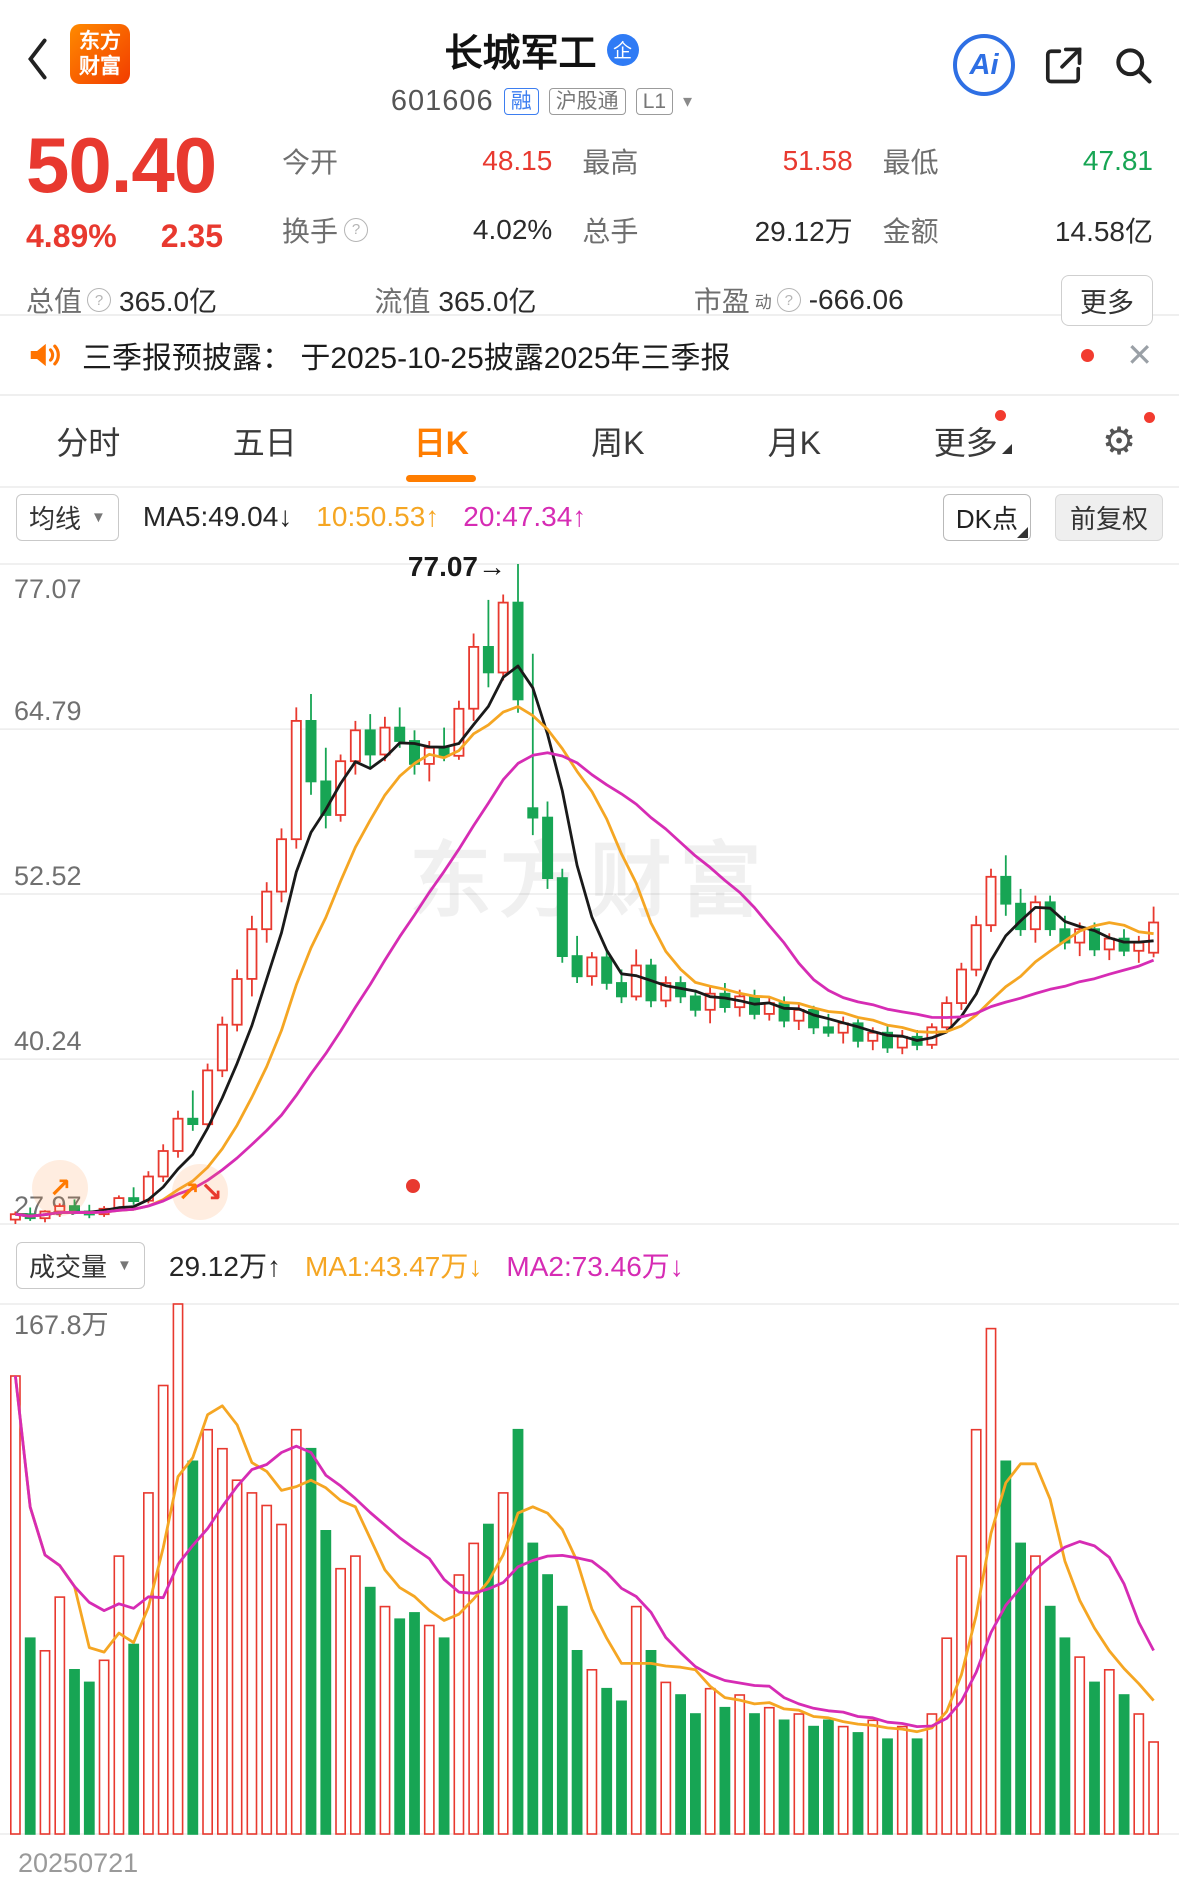  I want to click on stats-grid: 今开 48.15 最高 51.58 最低 47.81 换手 ? 4.02%, so click(717, 190).